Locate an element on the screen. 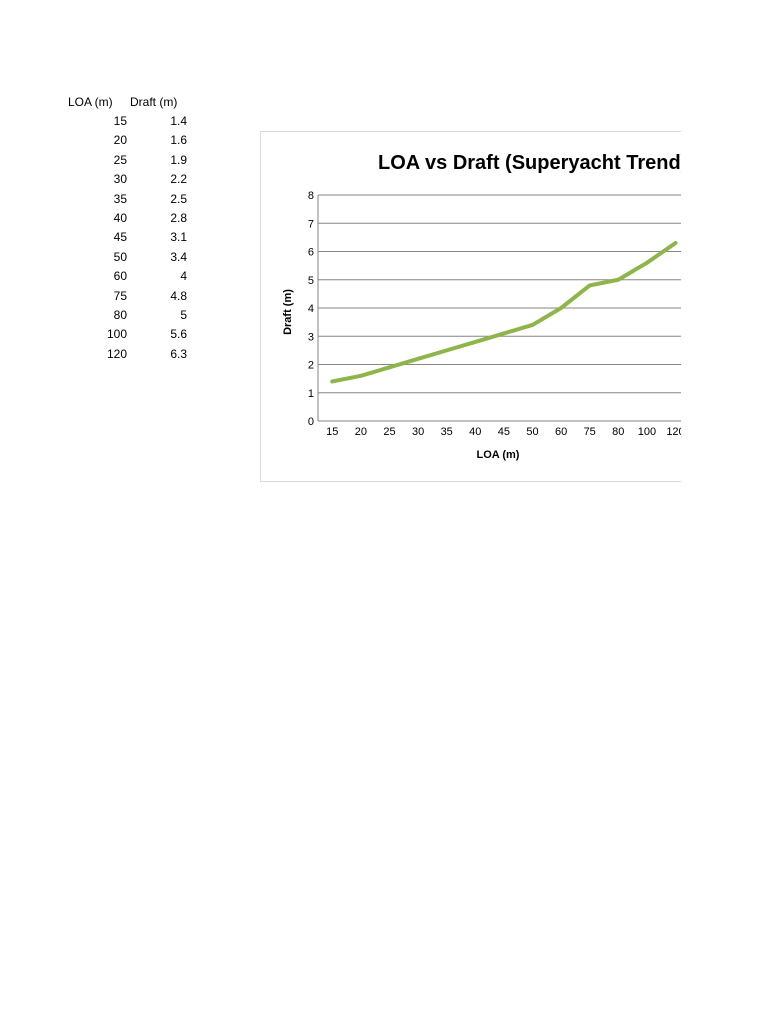 The width and height of the screenshot is (768, 1024). header-loa: LOA (m) is located at coordinates (90, 101).